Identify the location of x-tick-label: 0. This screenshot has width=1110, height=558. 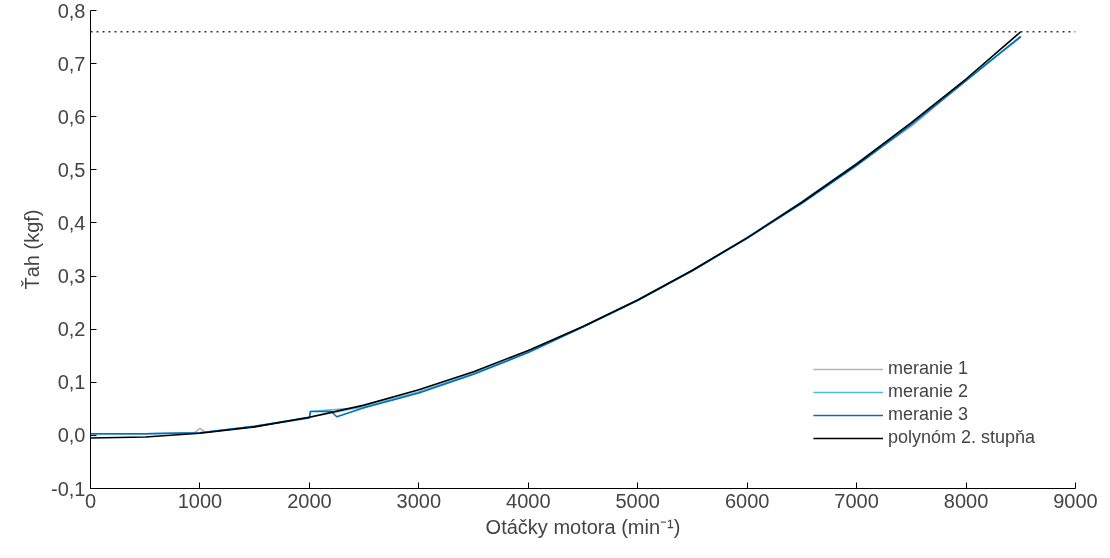
(90, 500).